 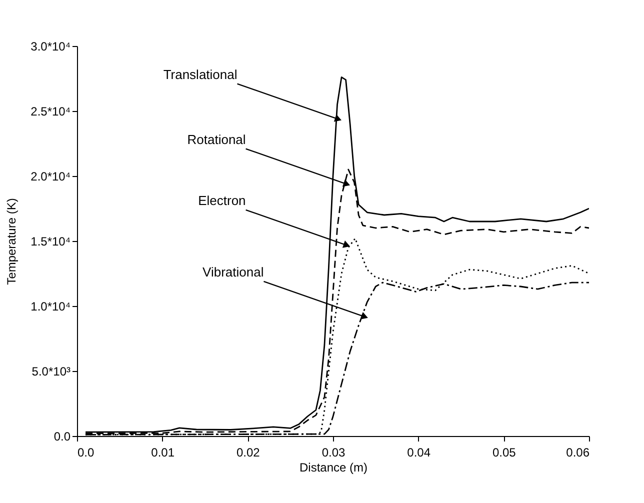 I want to click on annotation: Rotational, so click(x=216, y=139).